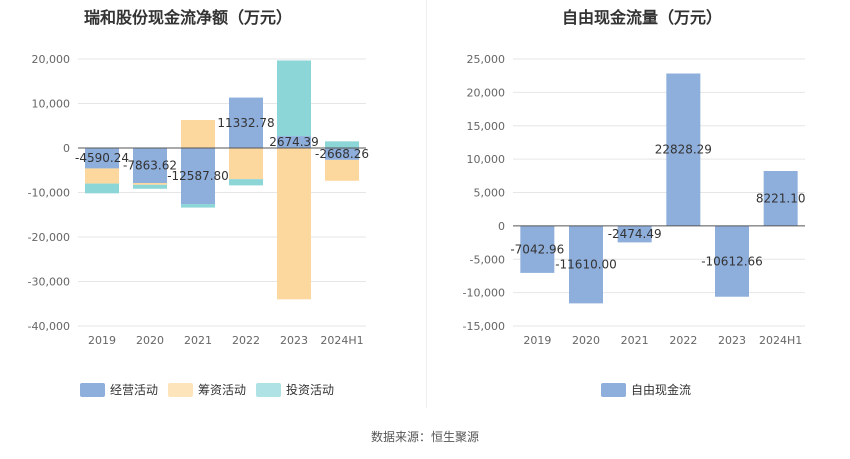  What do you see at coordinates (486, 126) in the screenshot?
I see `fcf-y-tick-label: 15,000` at bounding box center [486, 126].